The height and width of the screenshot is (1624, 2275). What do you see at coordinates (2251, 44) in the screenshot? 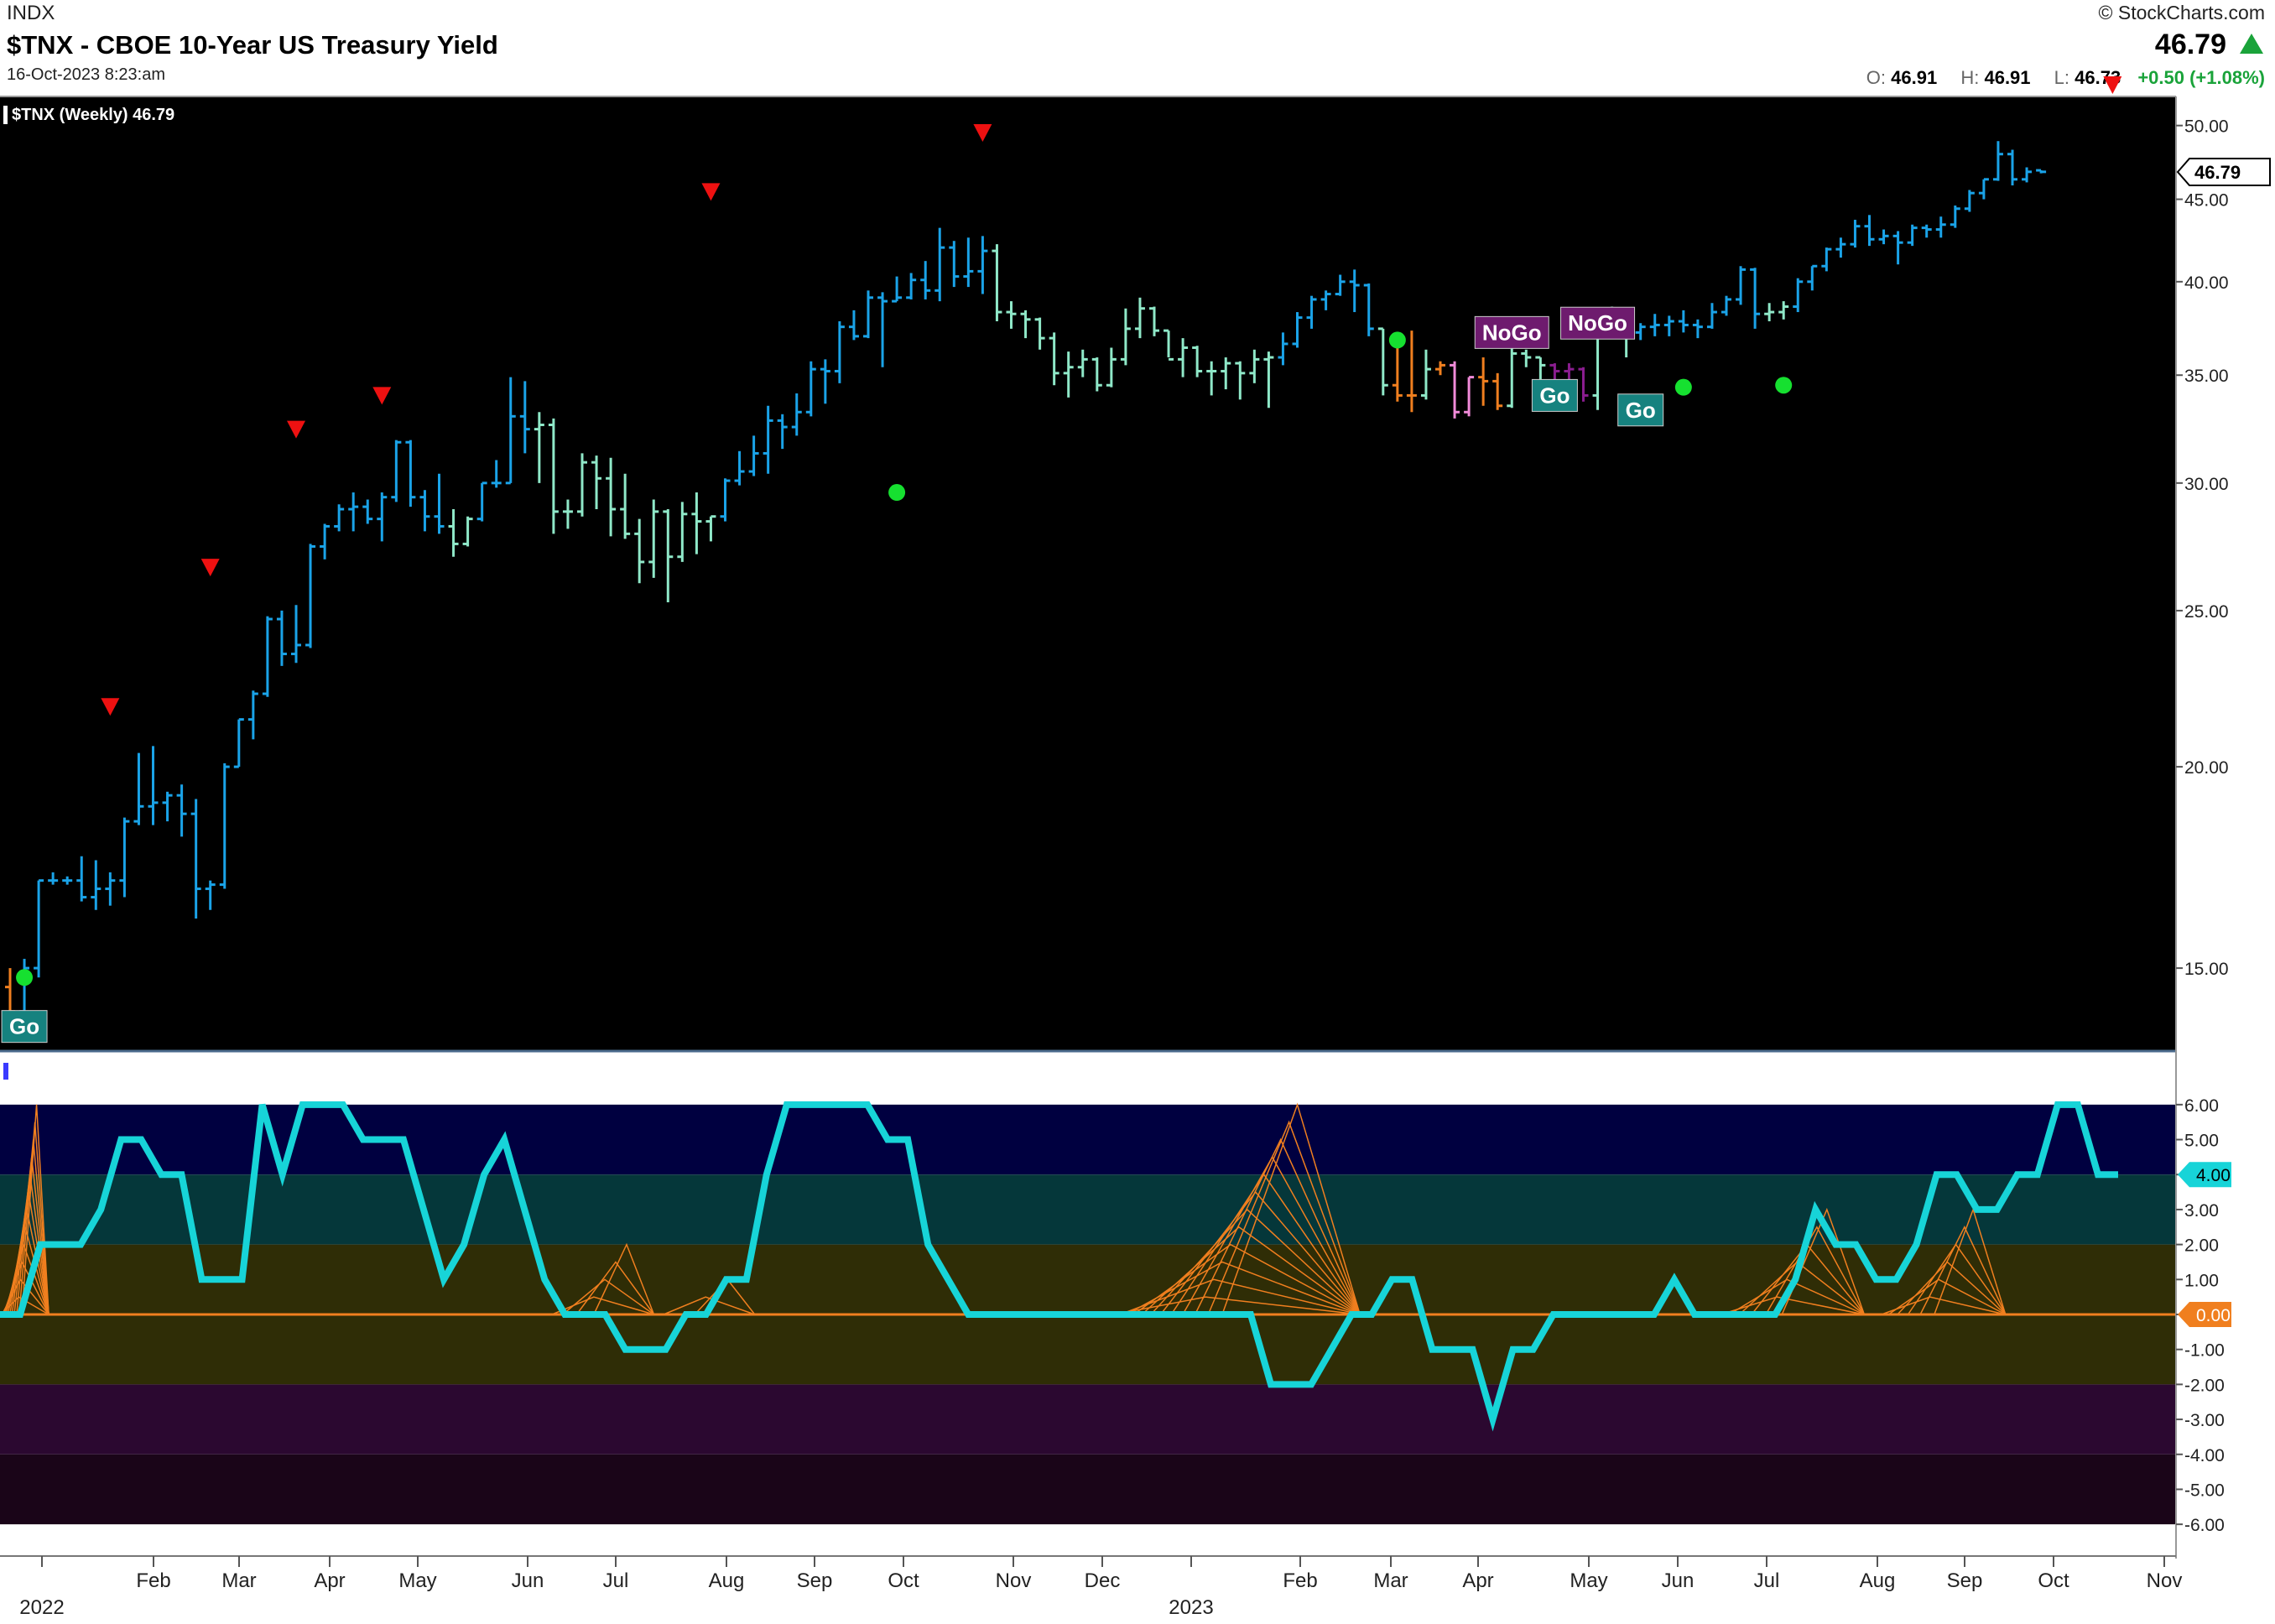
I see `up-arrow-icon` at bounding box center [2251, 44].